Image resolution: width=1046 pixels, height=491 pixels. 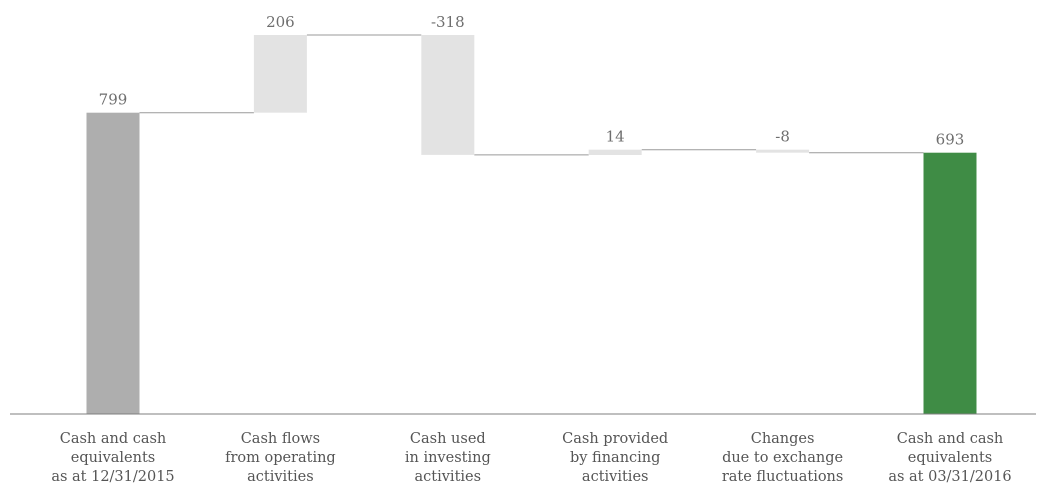 What do you see at coordinates (112, 477) in the screenshot?
I see `category-label-line: as at 12/31/2015` at bounding box center [112, 477].